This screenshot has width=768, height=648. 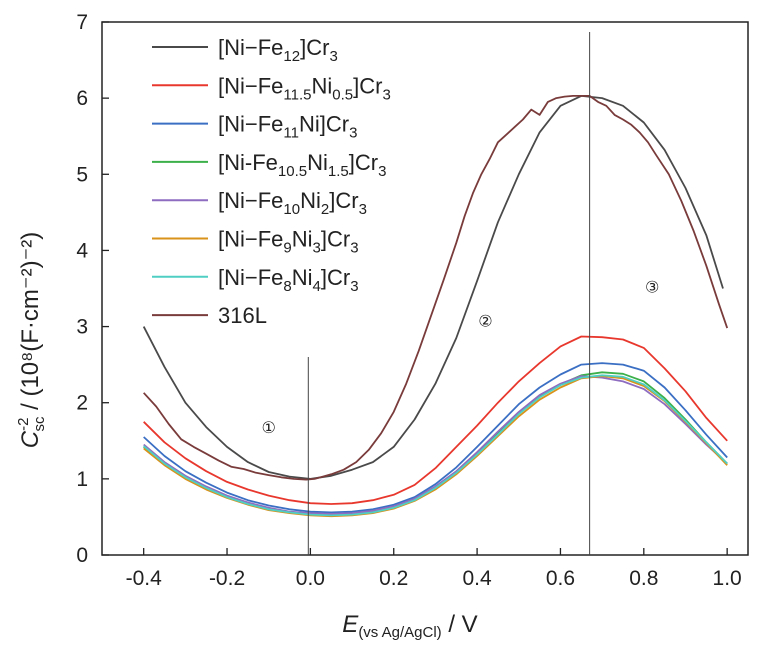 I want to click on legend-text-part: 11, so click(x=291, y=133).